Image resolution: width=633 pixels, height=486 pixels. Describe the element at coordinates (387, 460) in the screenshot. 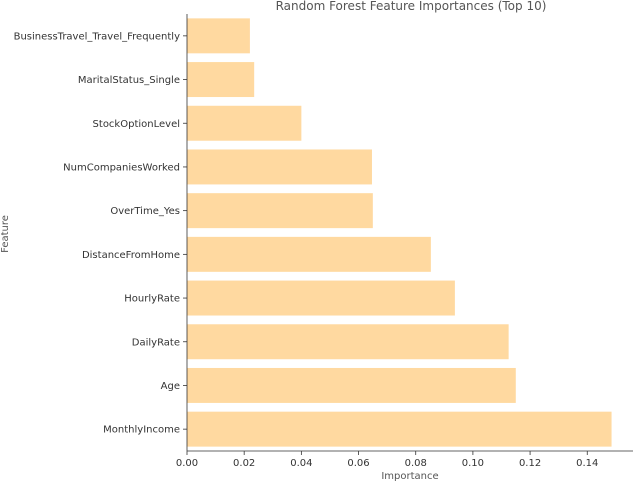

I see `x-axis-ticks: 0.00 0.02 0.04 0.06 0.08 0.10 0.12 0.14` at that location.